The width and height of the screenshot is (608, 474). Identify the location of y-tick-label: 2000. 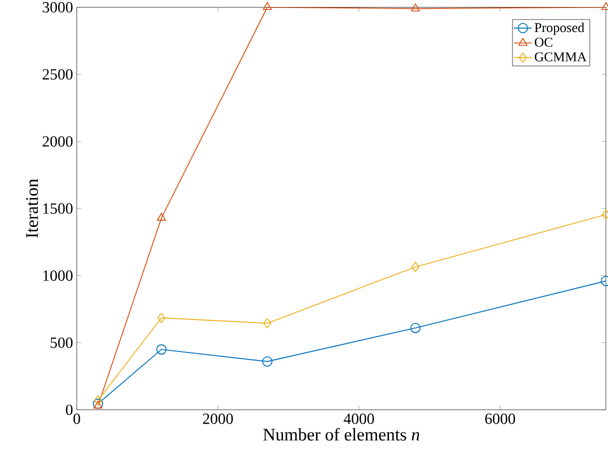
(57, 141).